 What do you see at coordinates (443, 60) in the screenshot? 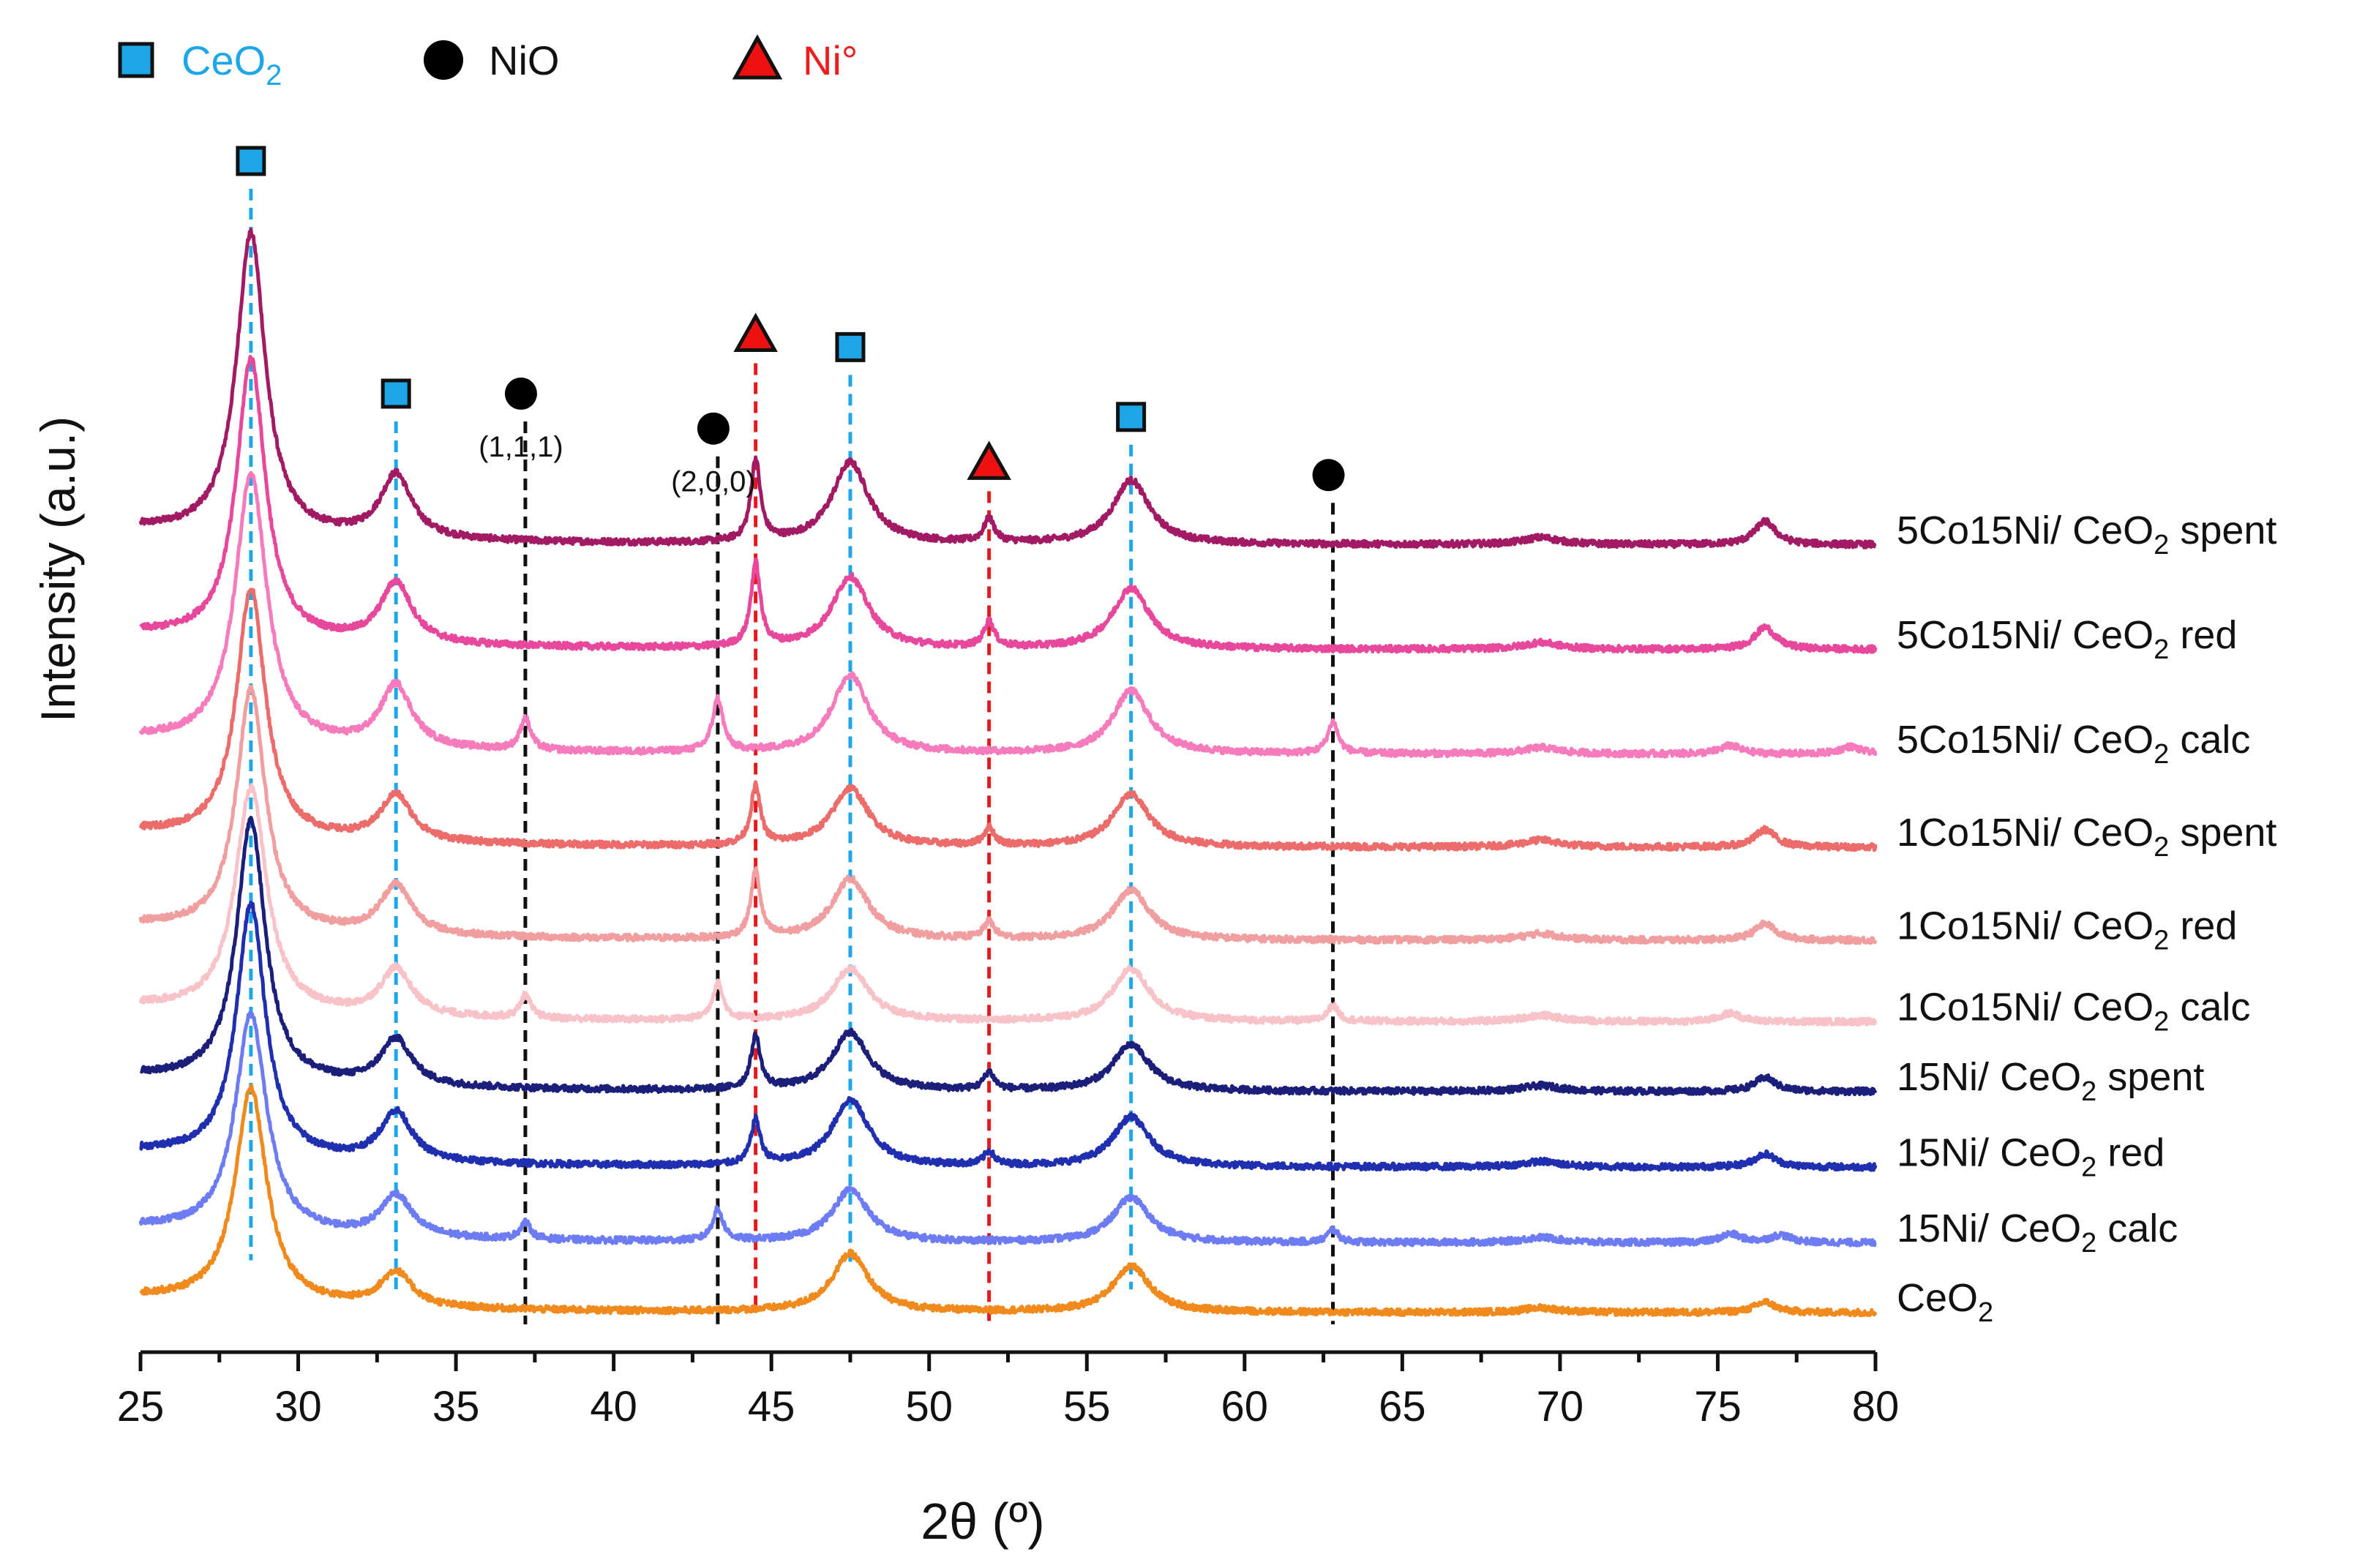
I see `legend-circle-icon` at bounding box center [443, 60].